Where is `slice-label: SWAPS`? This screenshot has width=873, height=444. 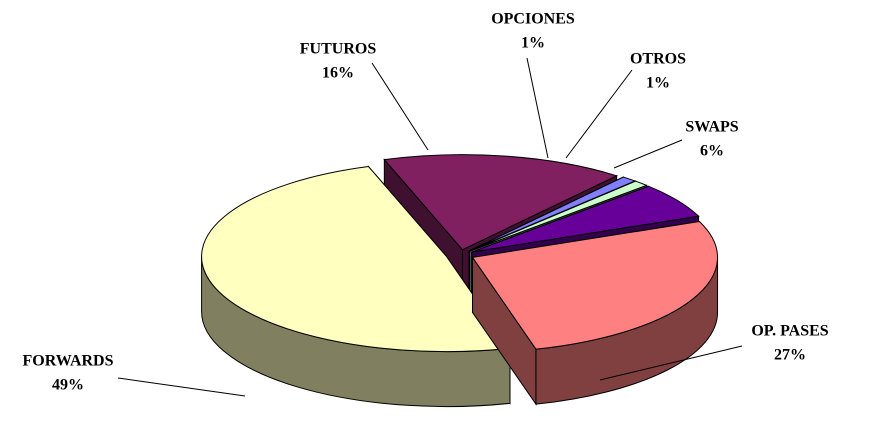 slice-label: SWAPS is located at coordinates (711, 127).